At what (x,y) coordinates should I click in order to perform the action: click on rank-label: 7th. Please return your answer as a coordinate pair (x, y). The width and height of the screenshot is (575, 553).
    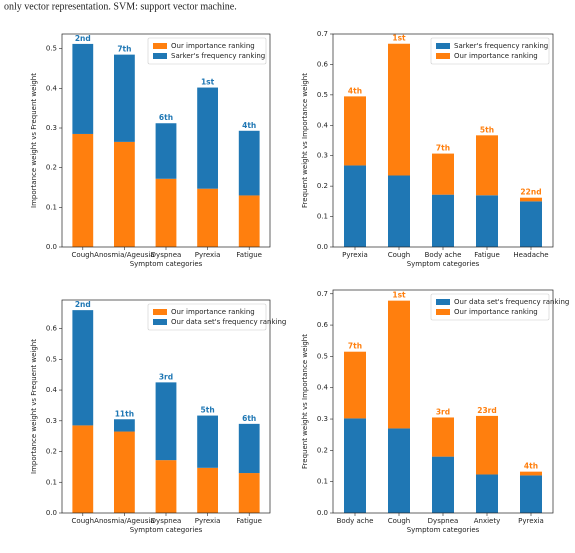
    Looking at the image, I should click on (443, 148).